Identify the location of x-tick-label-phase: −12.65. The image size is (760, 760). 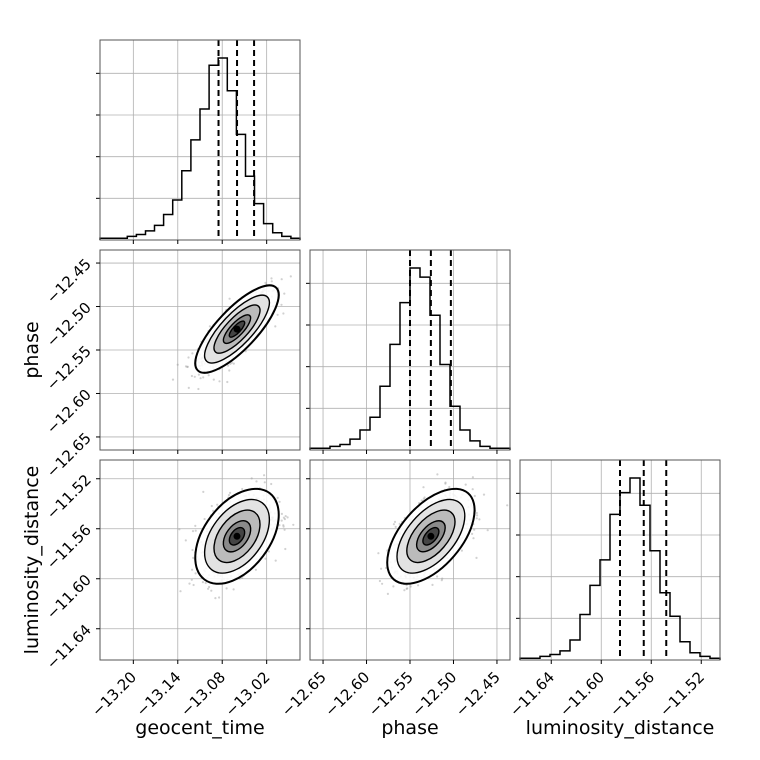
(304, 694).